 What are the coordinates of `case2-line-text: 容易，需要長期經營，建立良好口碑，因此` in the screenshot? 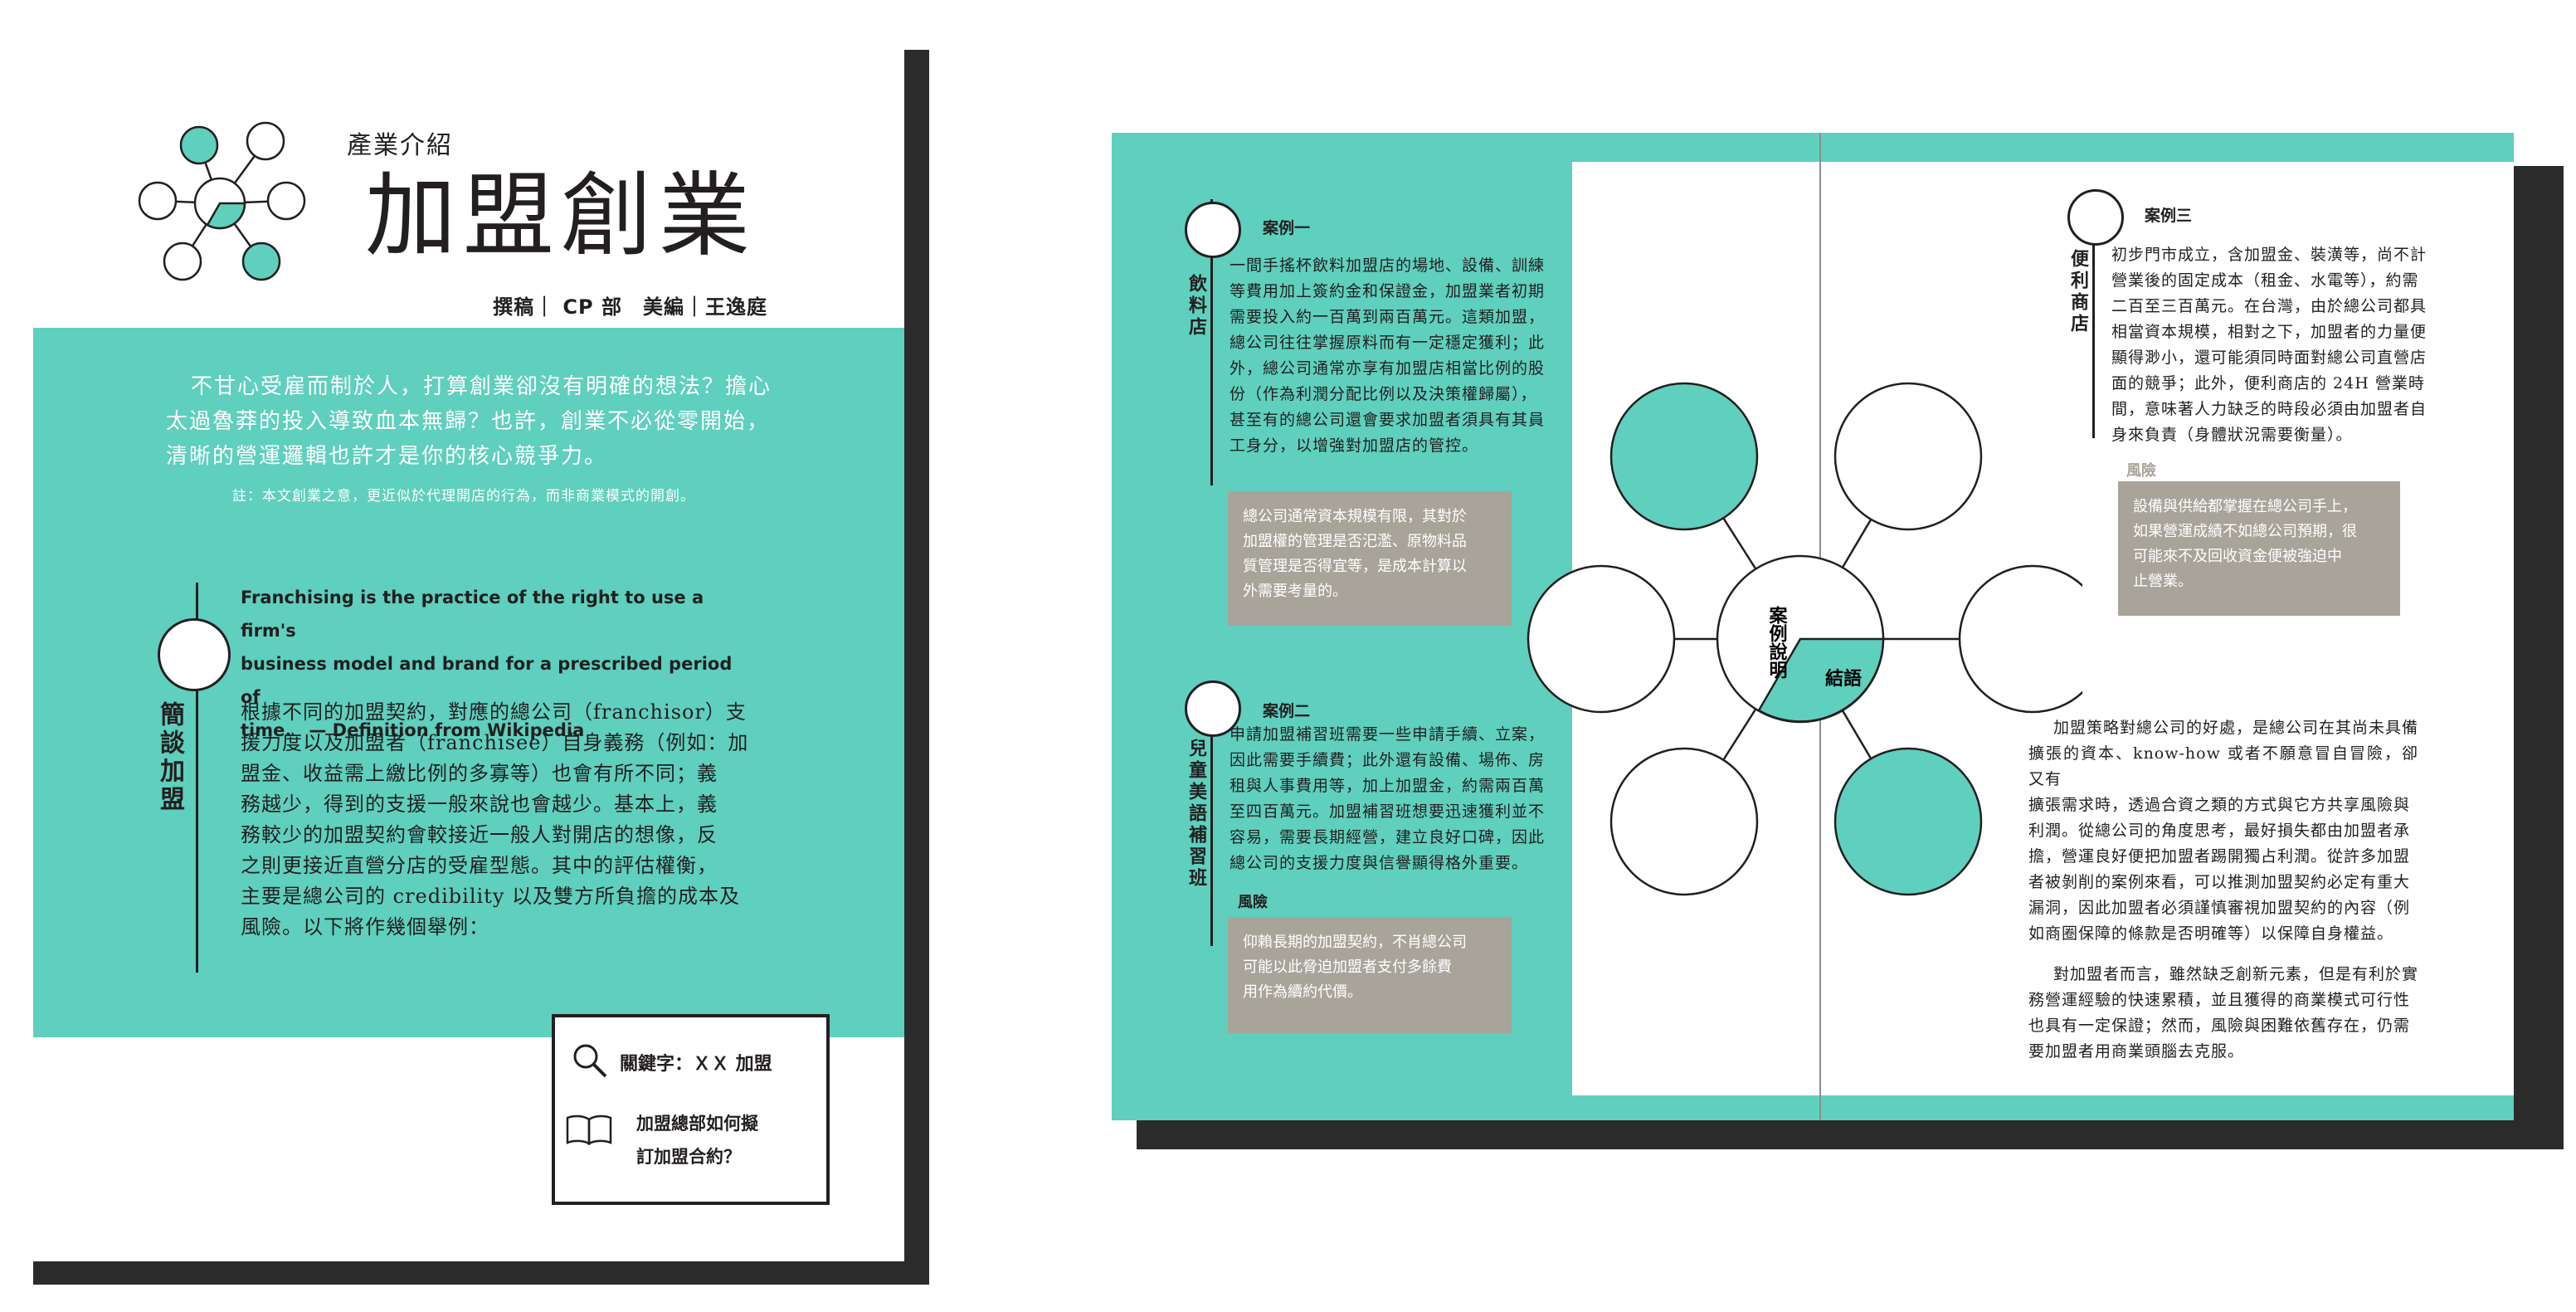 It's located at (1388, 837).